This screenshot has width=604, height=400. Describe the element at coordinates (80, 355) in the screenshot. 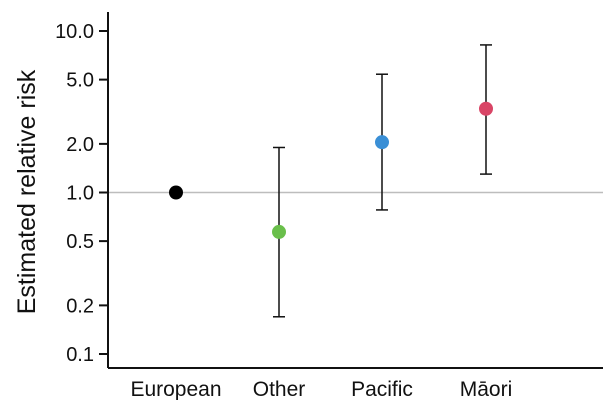

I see `y-tick-label: 0.1` at that location.